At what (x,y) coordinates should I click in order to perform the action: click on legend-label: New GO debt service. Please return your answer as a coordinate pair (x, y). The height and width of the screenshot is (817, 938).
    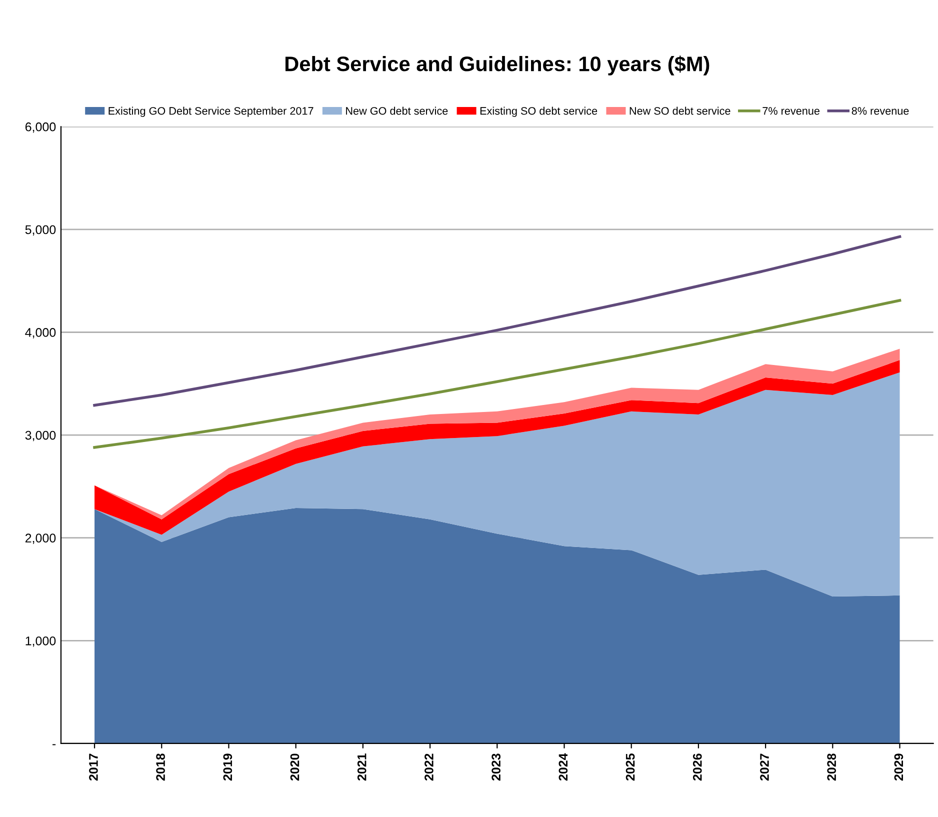
    Looking at the image, I should click on (397, 110).